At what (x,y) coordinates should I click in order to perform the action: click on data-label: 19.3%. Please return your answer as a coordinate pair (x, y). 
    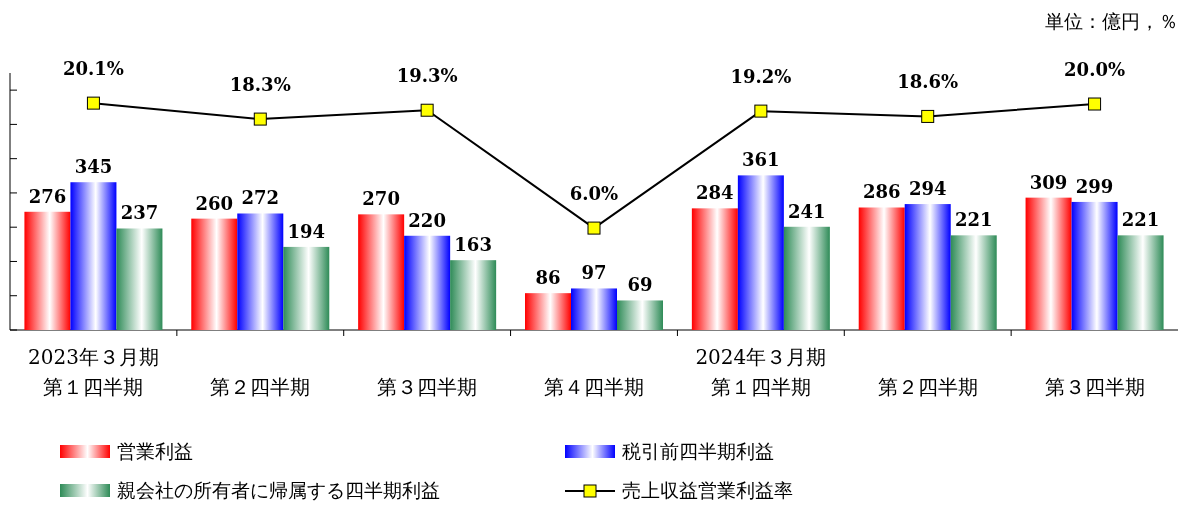
    Looking at the image, I should click on (427, 76).